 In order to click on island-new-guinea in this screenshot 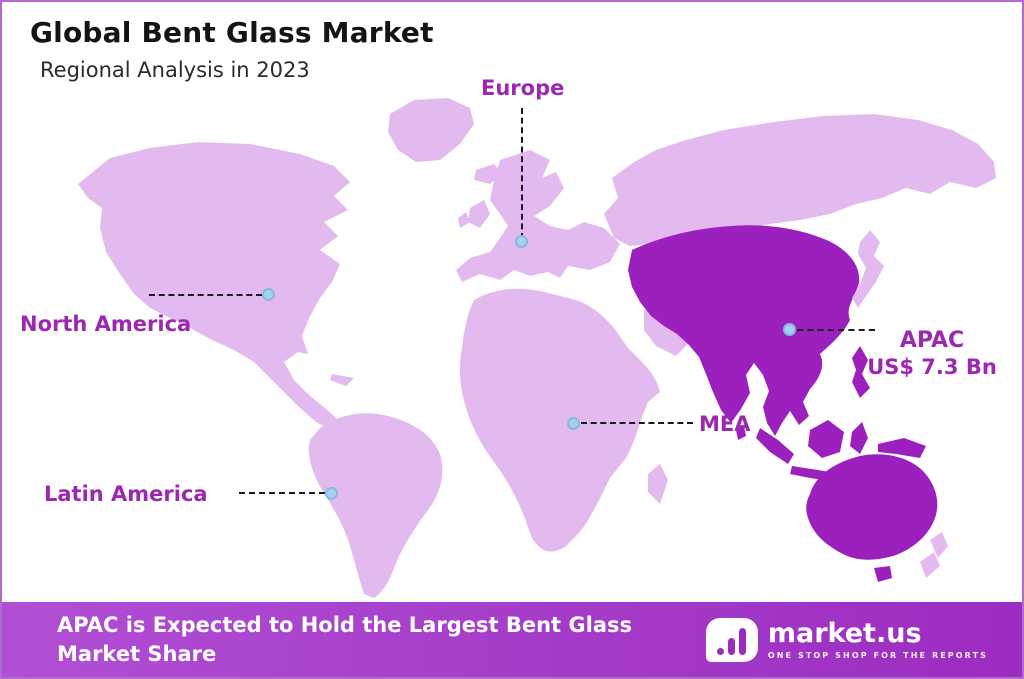, I will do `click(902, 448)`.